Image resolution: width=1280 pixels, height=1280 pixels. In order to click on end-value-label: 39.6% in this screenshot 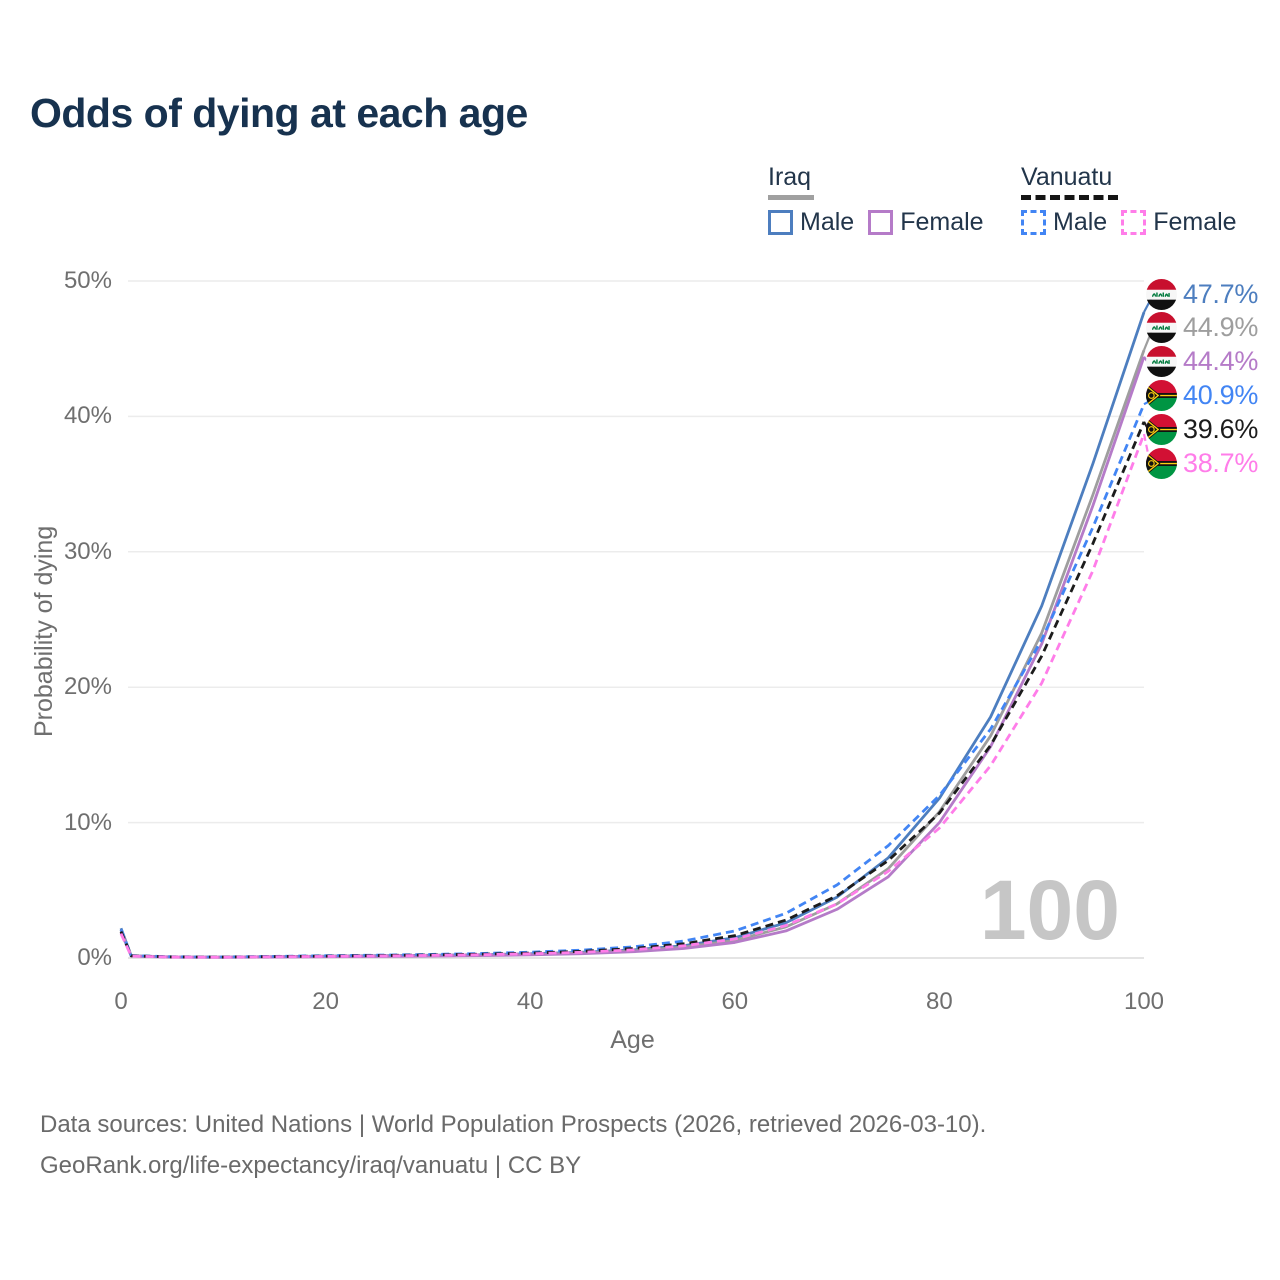, I will do `click(1221, 428)`.